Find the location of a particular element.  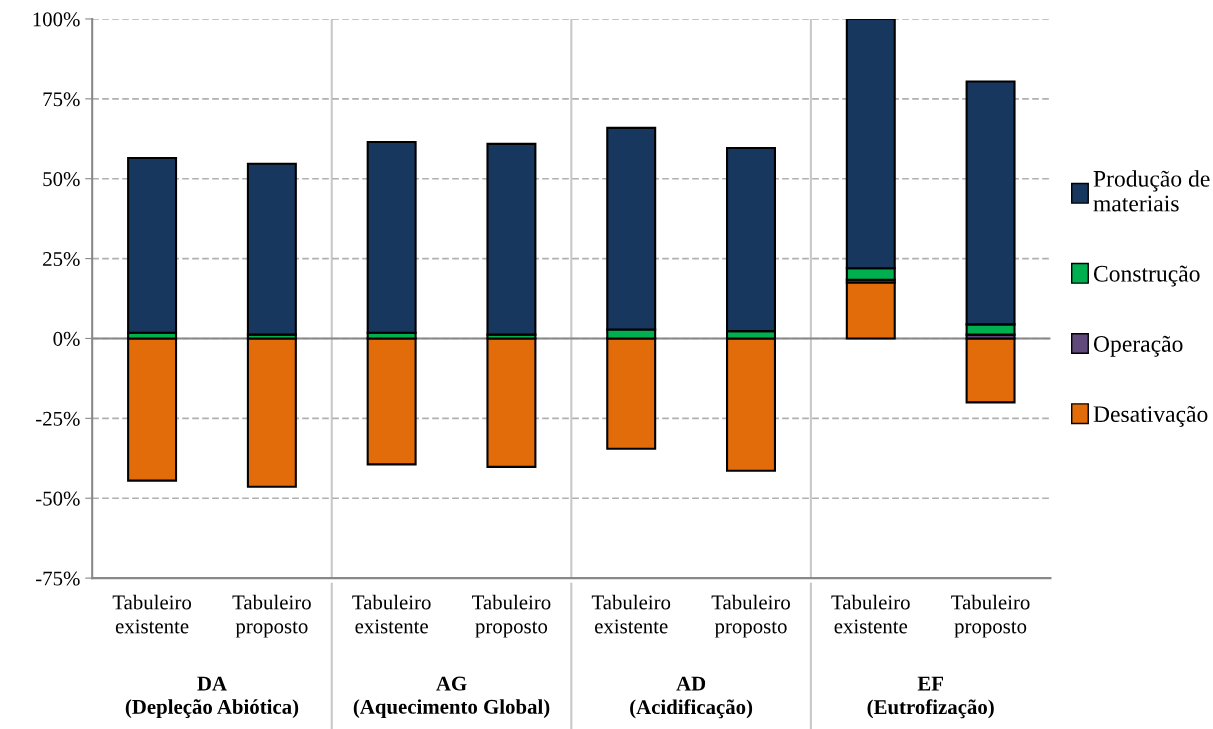

y-tick-label: -50% is located at coordinates (58, 498).